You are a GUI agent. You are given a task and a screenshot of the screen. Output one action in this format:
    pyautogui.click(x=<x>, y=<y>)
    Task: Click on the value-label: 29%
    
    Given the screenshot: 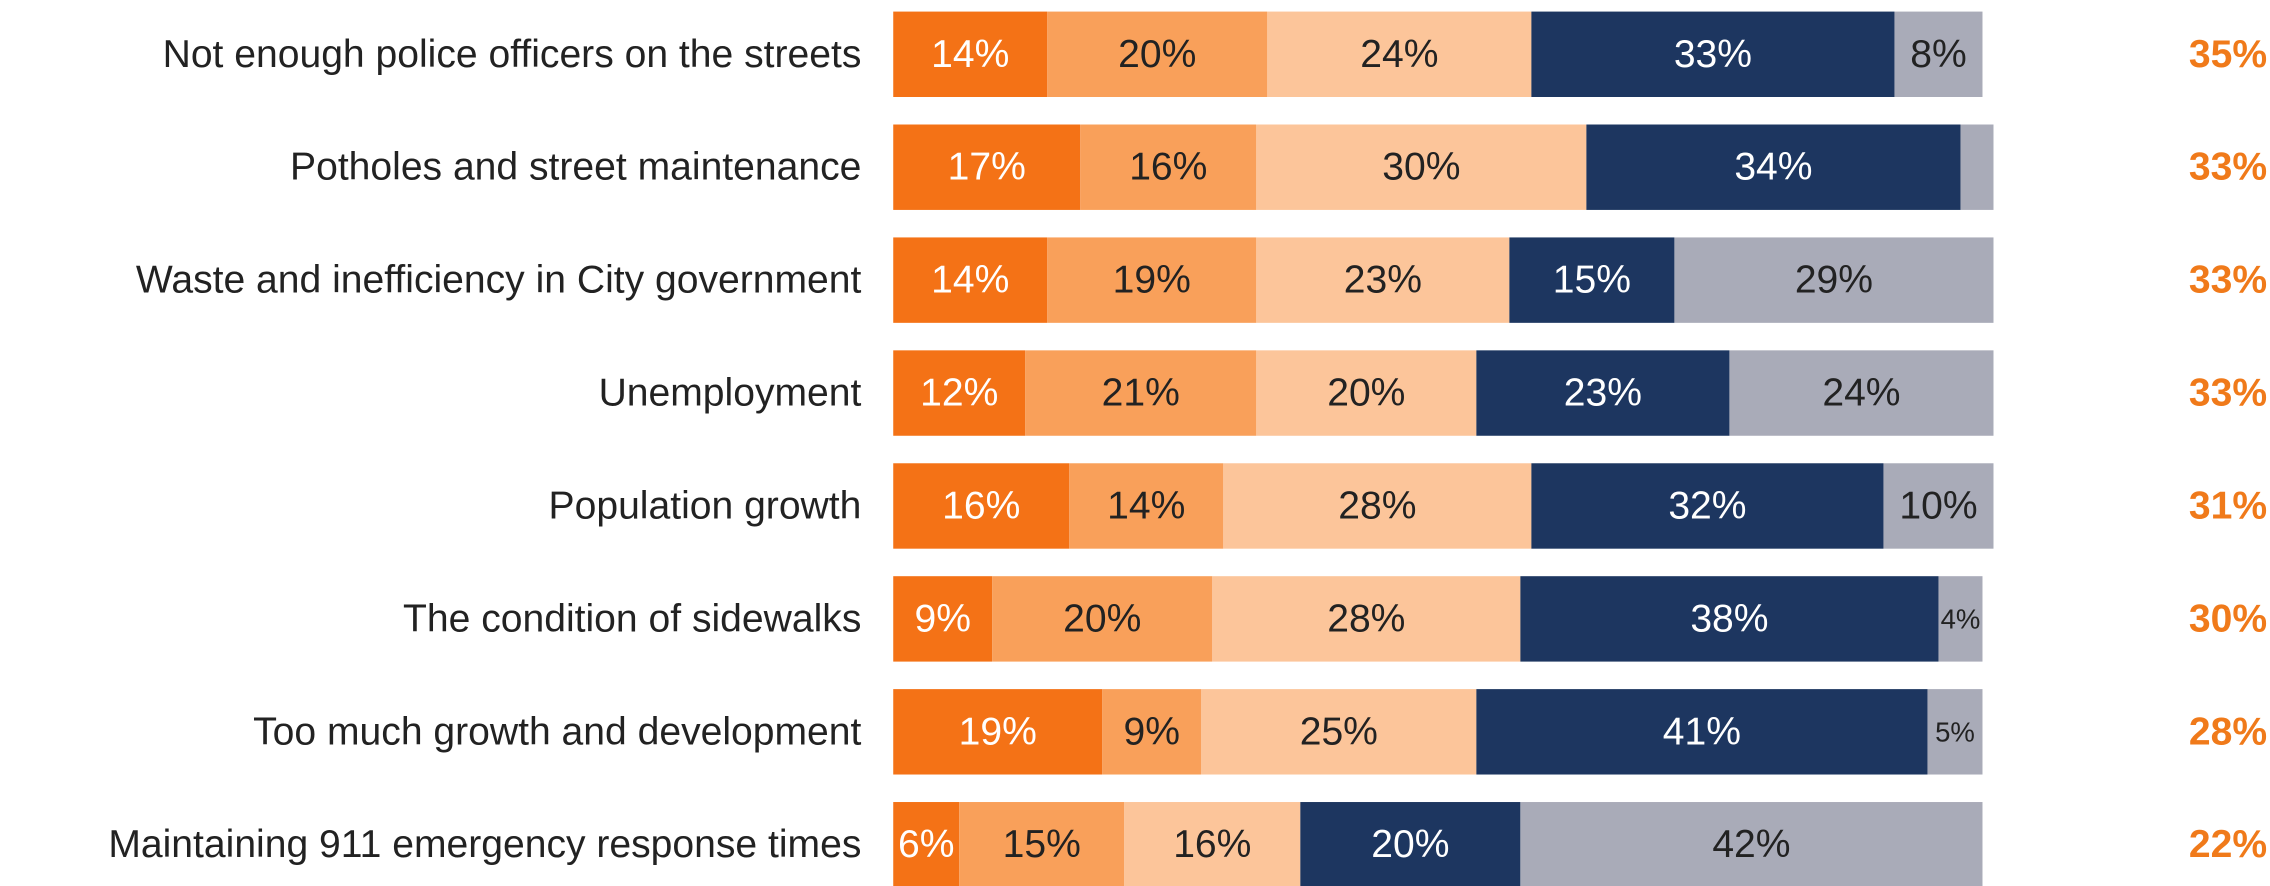 What is the action you would take?
    pyautogui.click(x=1834, y=280)
    